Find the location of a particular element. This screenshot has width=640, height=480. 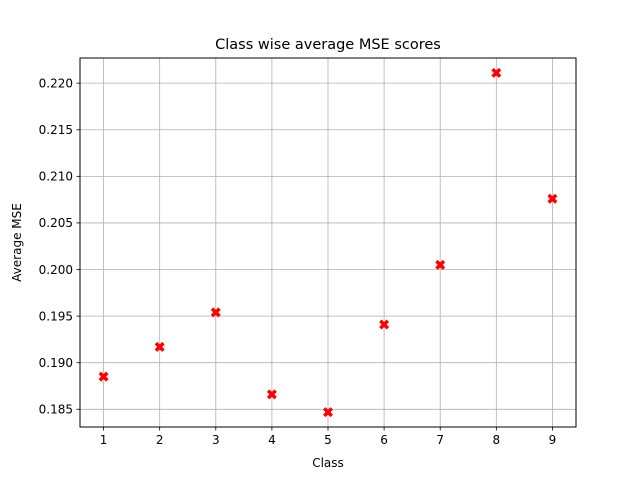

x-axis-label: Class is located at coordinates (328, 463).